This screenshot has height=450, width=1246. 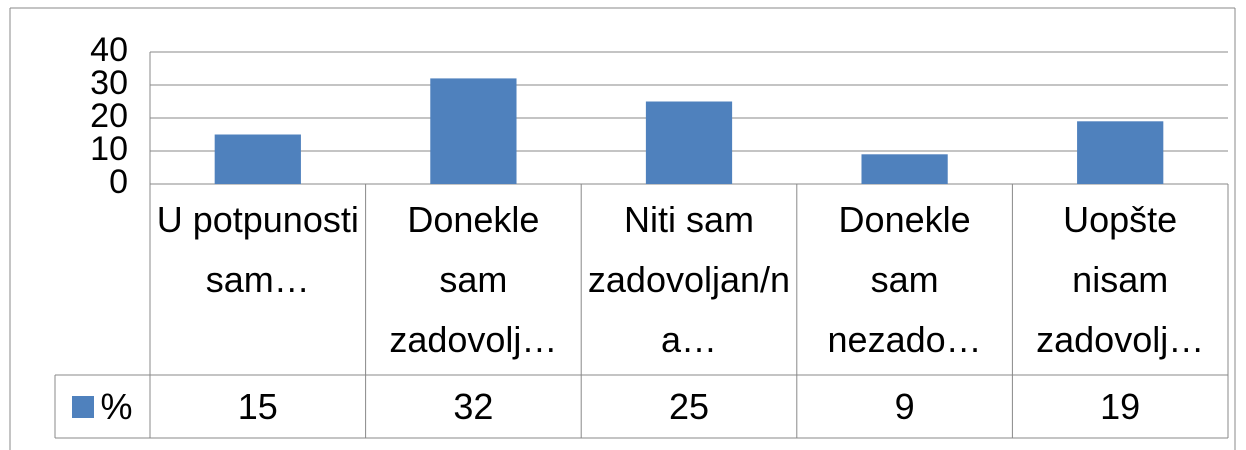 What do you see at coordinates (109, 50) in the screenshot?
I see `y-tick-label: 40` at bounding box center [109, 50].